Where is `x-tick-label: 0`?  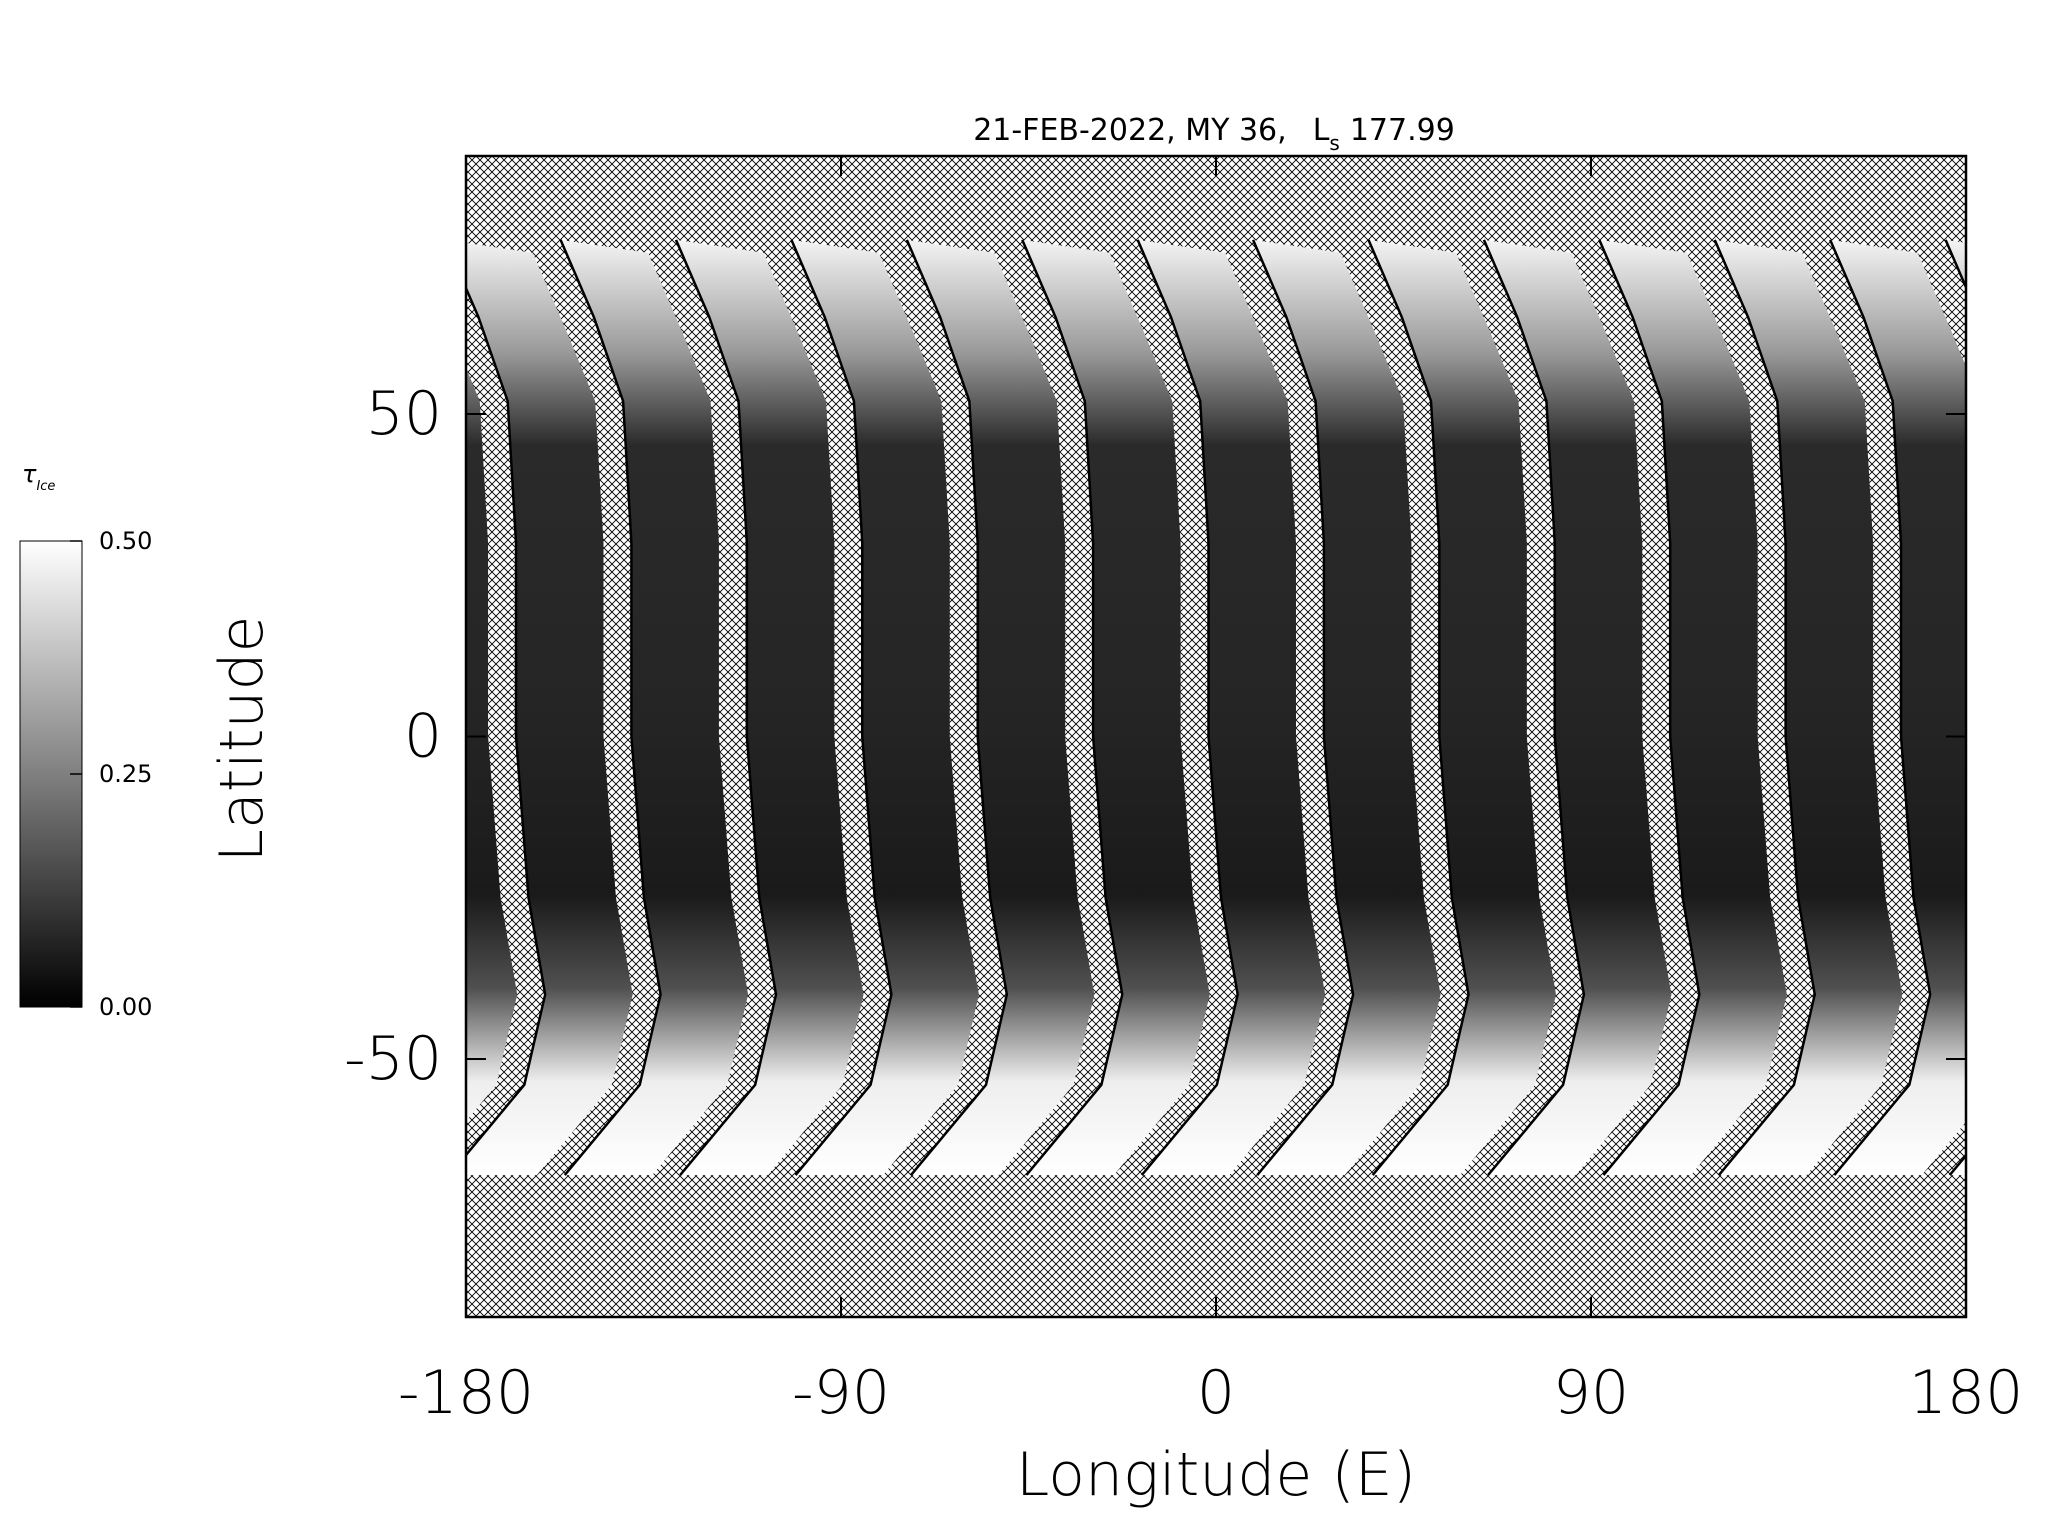 x-tick-label: 0 is located at coordinates (1216, 1393).